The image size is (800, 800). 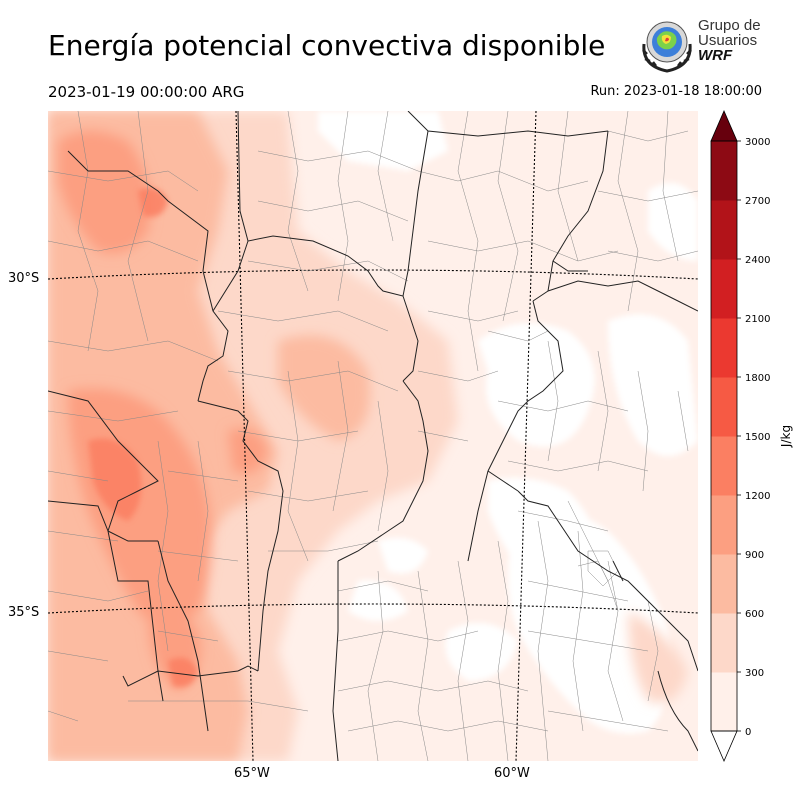 I want to click on logo-line2: Usuarios, so click(x=728, y=40).